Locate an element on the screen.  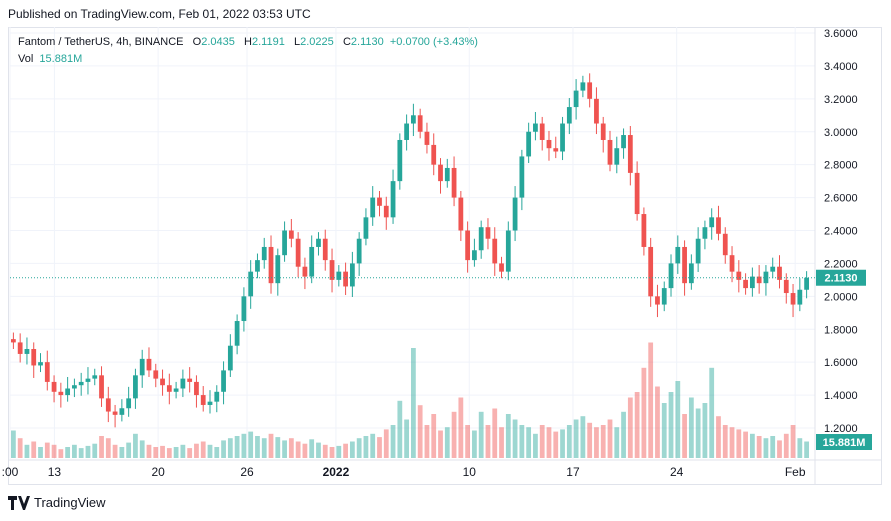
close-value: 2.1130 is located at coordinates (367, 42).